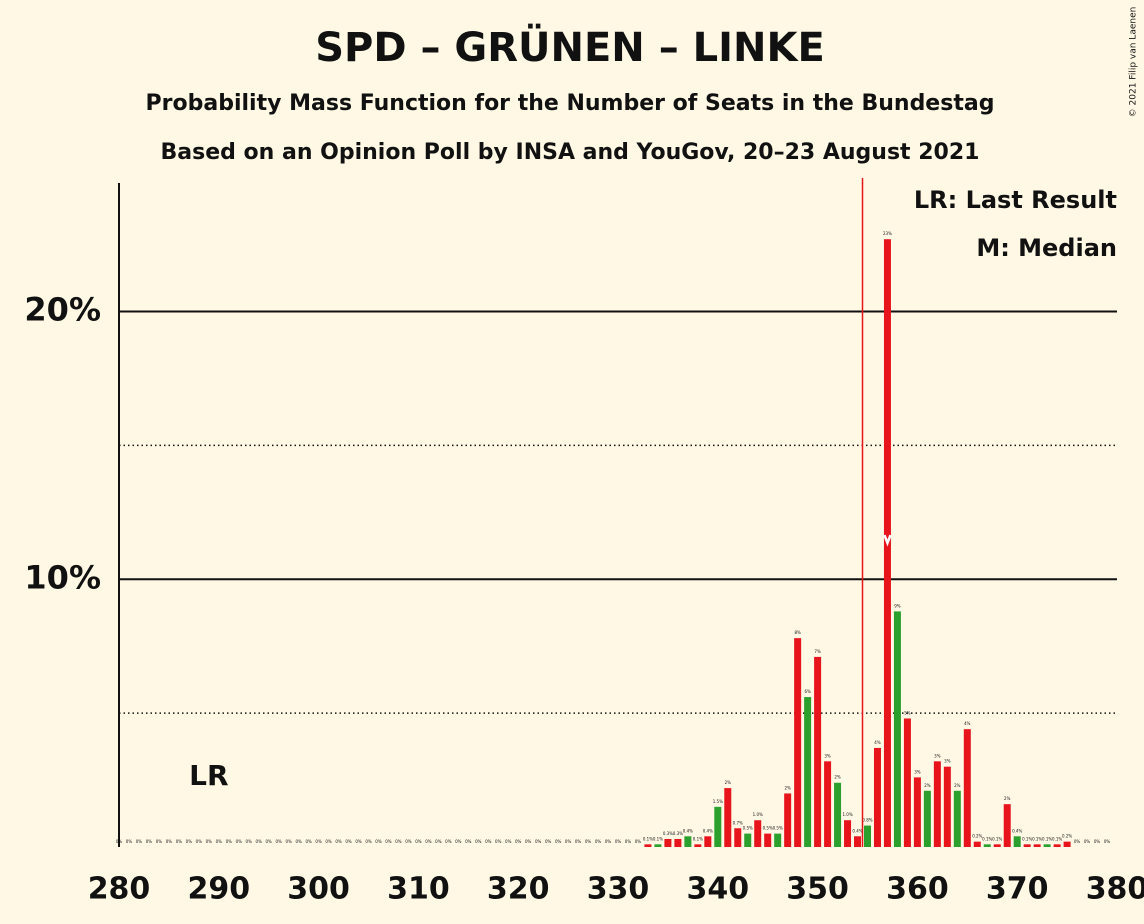 This screenshot has width=1144, height=924. Describe the element at coordinates (570, 47) in the screenshot. I see `chart-title: SPD – GRÜNEN – LINKE` at that location.